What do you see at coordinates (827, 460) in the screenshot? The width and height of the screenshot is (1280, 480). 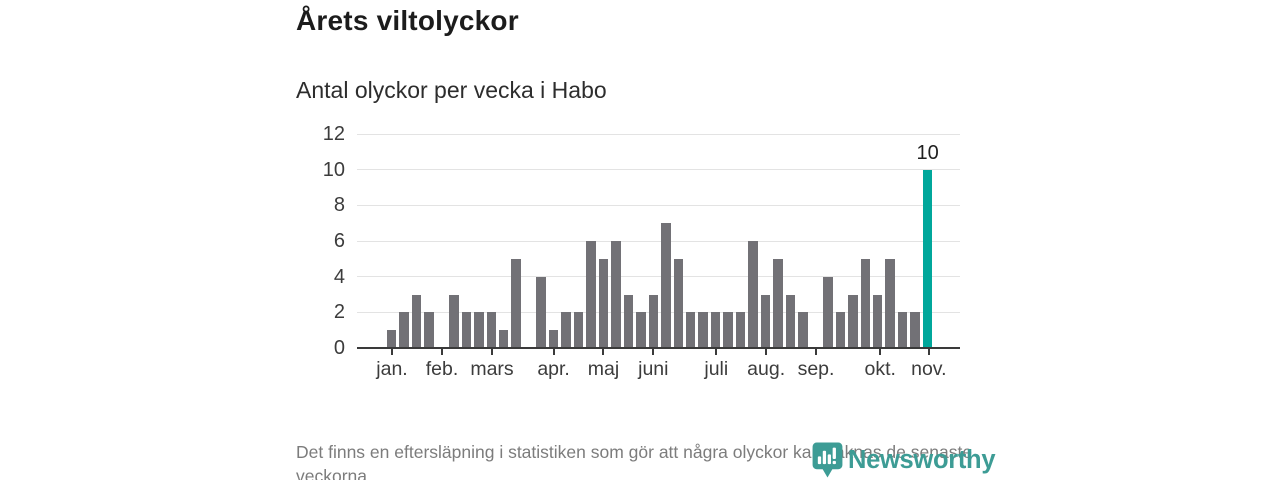 I see `newsworthy-logo-icon` at bounding box center [827, 460].